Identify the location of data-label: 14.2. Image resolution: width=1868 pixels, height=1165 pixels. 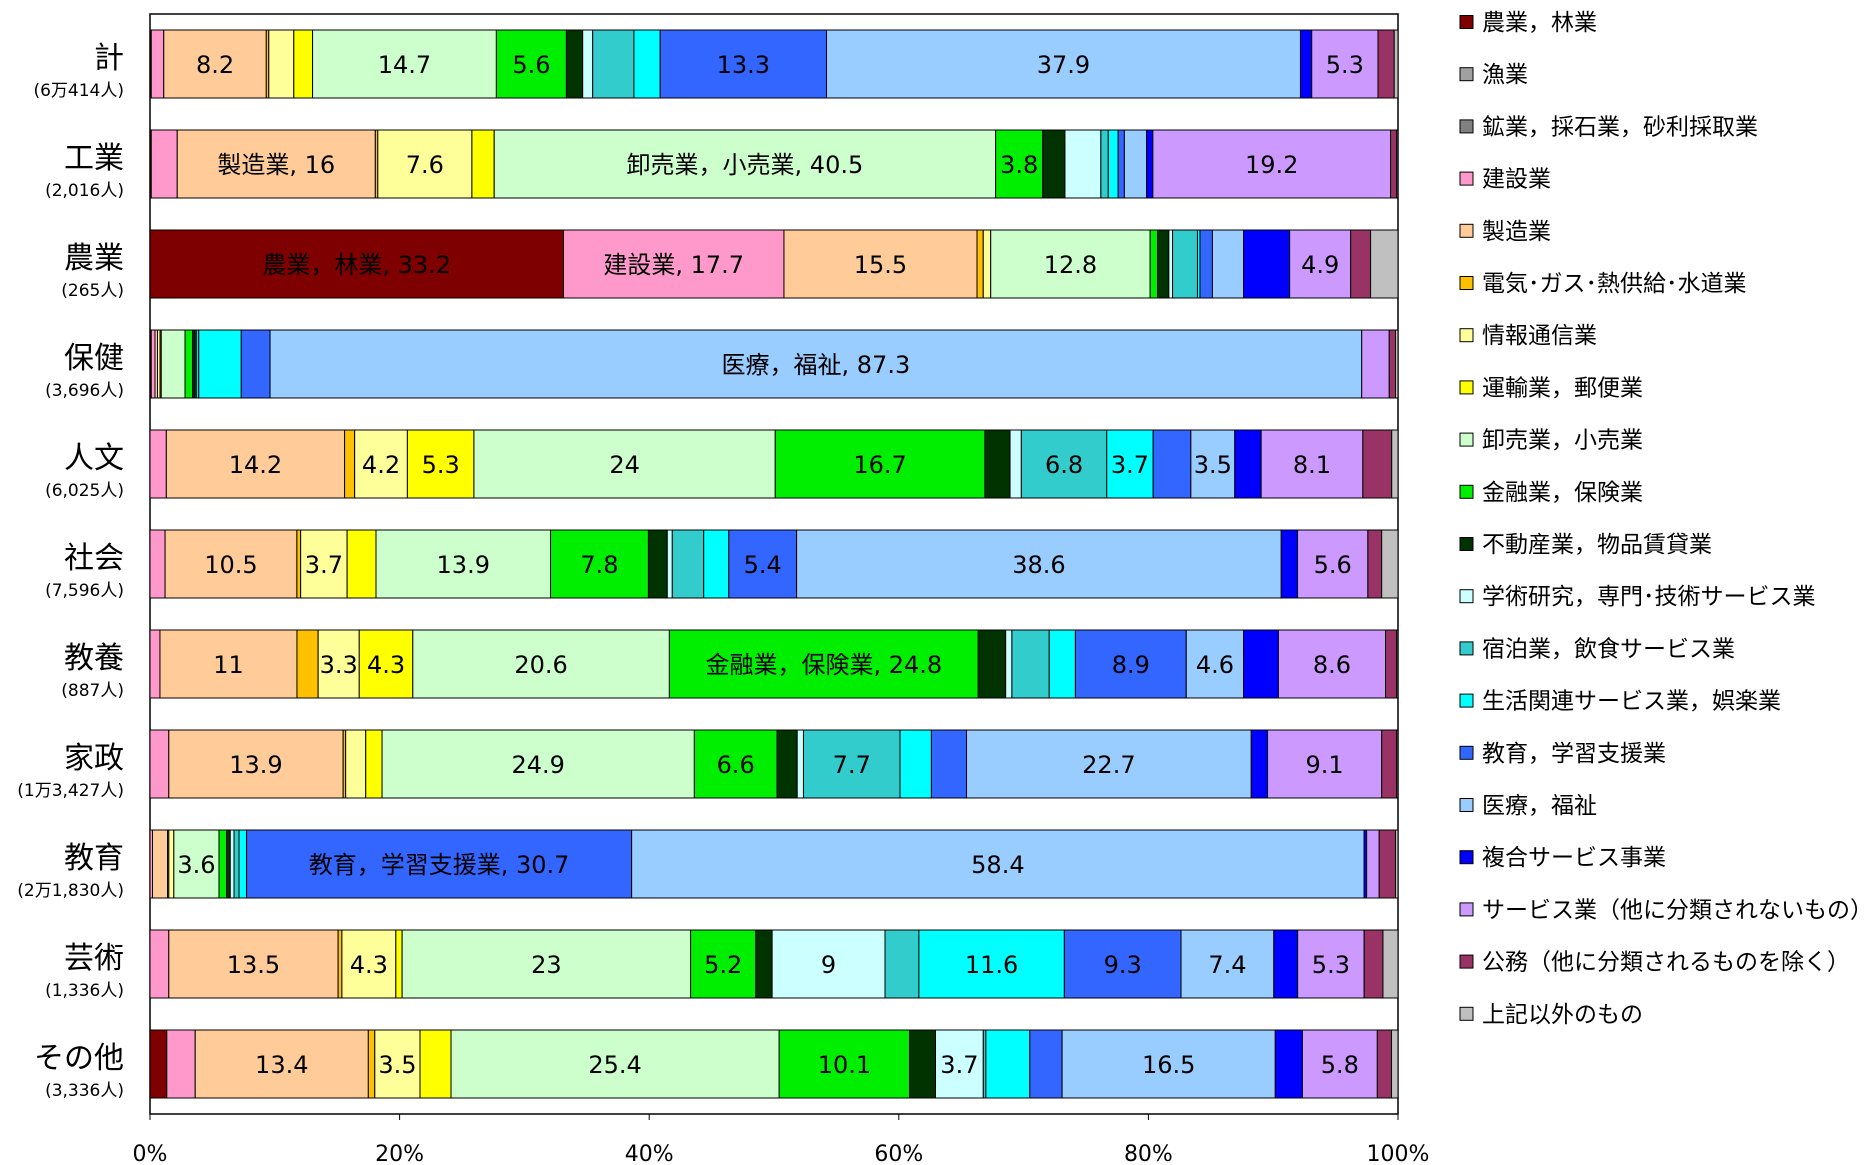
(255, 465).